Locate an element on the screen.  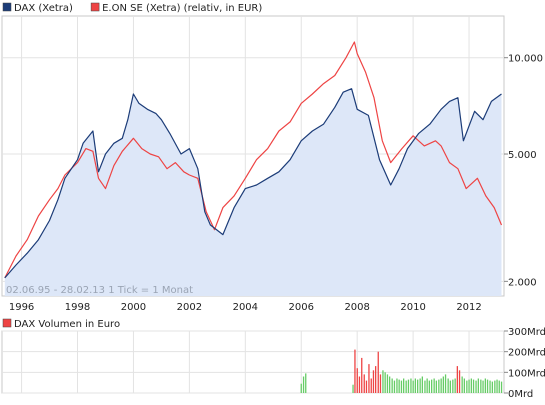
price-x-tick-label: 2006 is located at coordinates (301, 307).